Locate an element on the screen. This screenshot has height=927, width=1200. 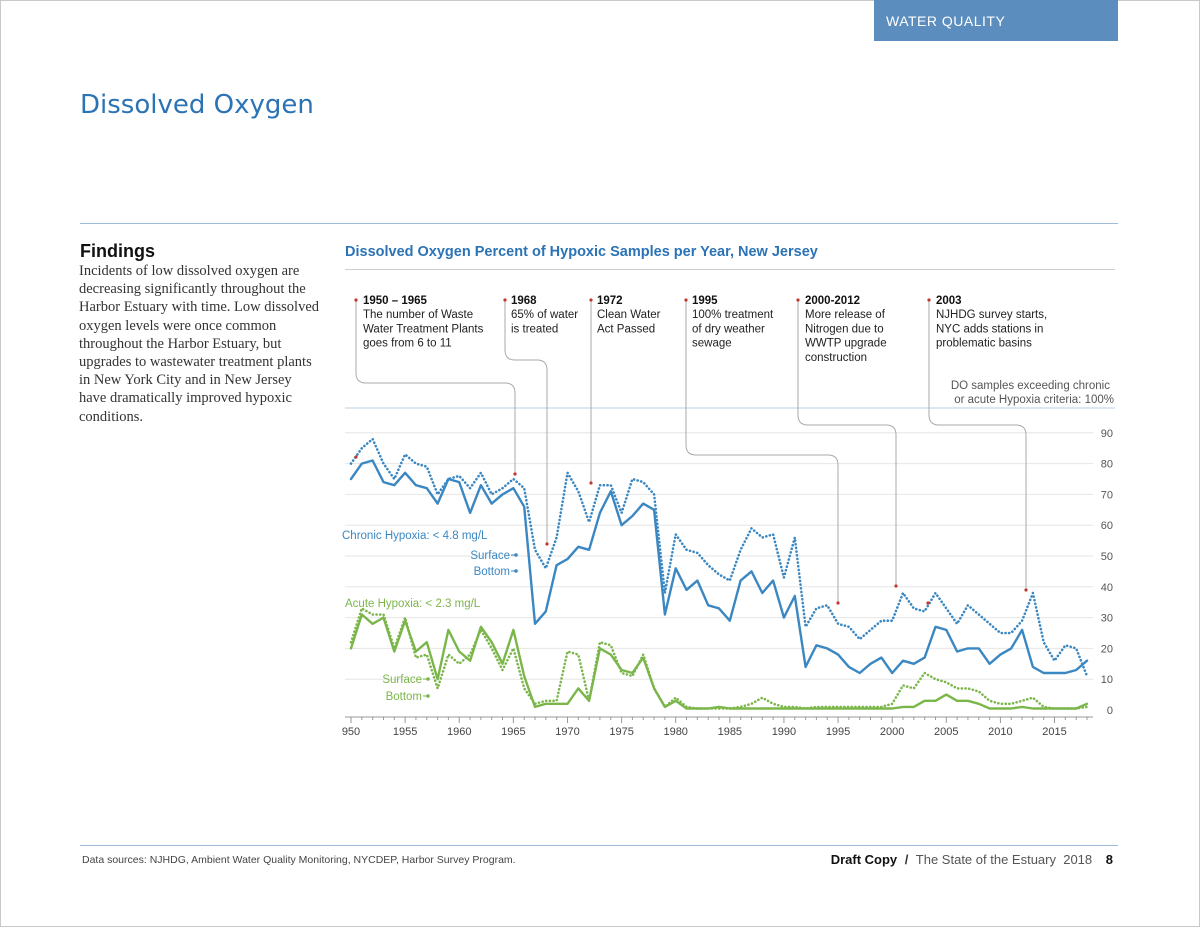
annotation-text: 65% of water is located at coordinates (544, 315).